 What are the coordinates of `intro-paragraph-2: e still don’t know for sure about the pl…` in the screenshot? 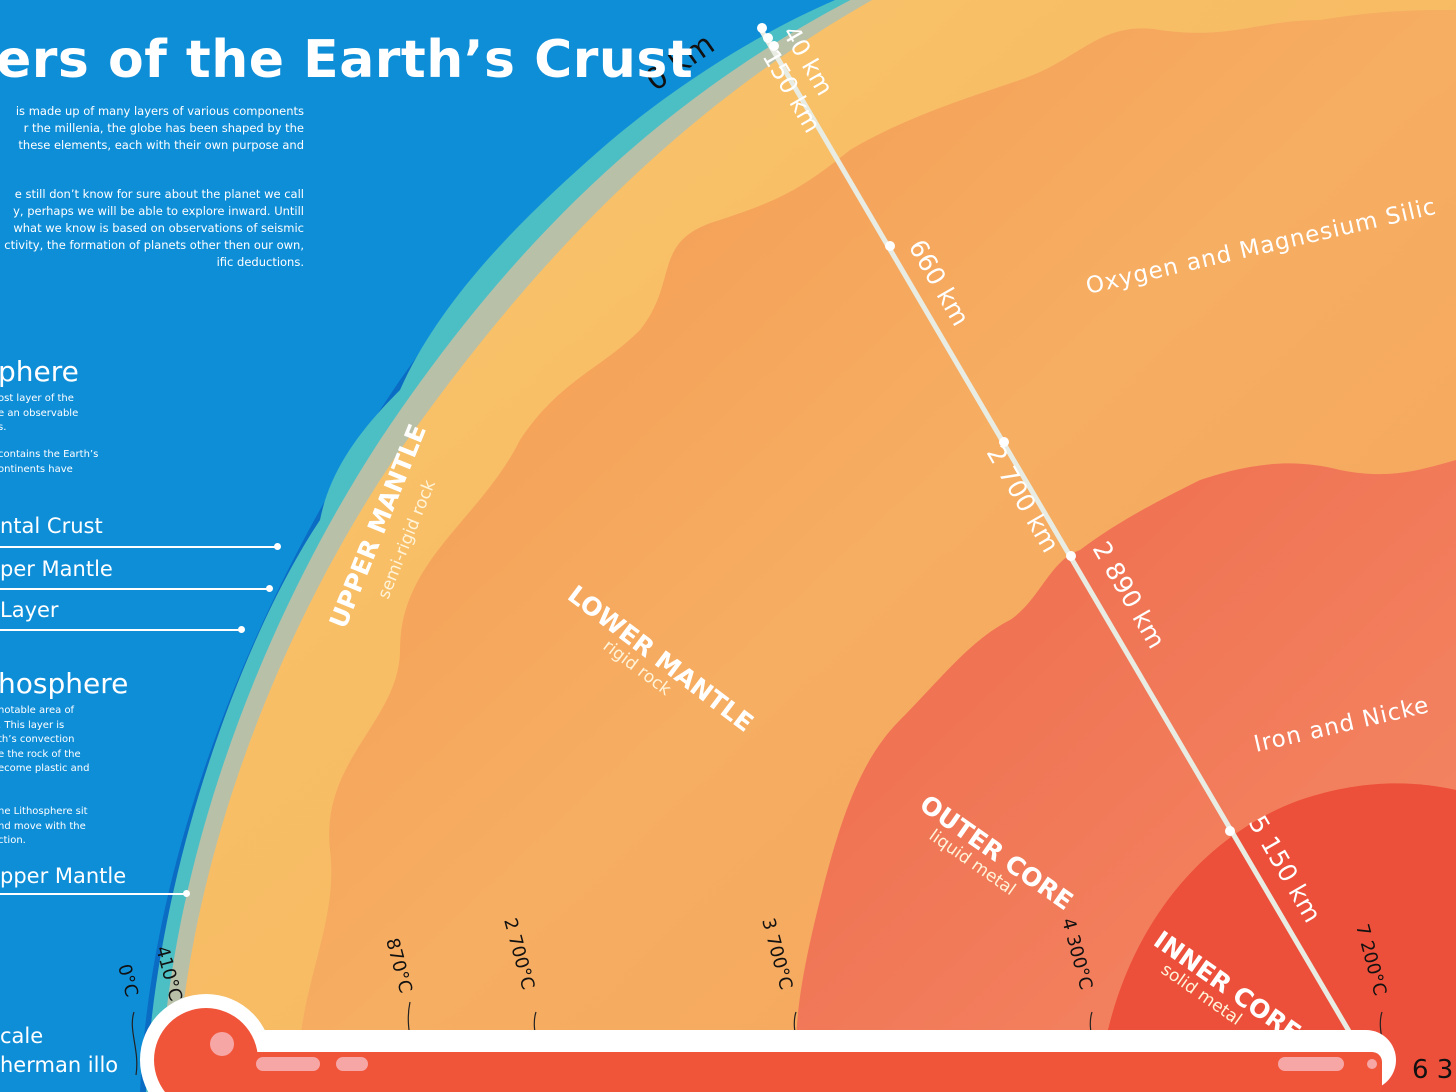 It's located at (154, 228).